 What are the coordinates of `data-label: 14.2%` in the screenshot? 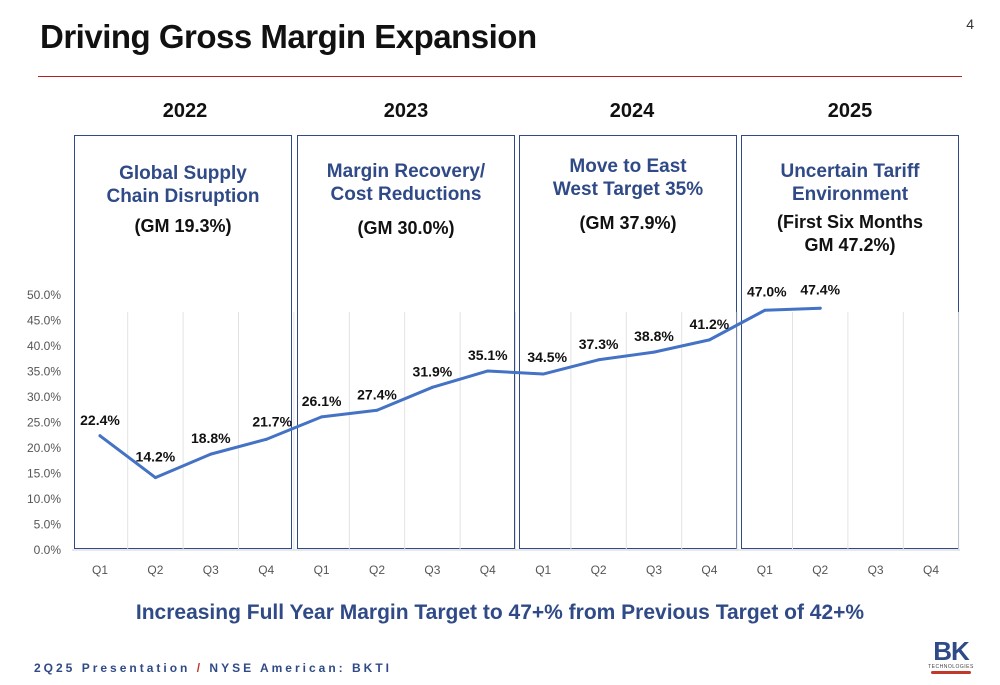 It's located at (156, 457).